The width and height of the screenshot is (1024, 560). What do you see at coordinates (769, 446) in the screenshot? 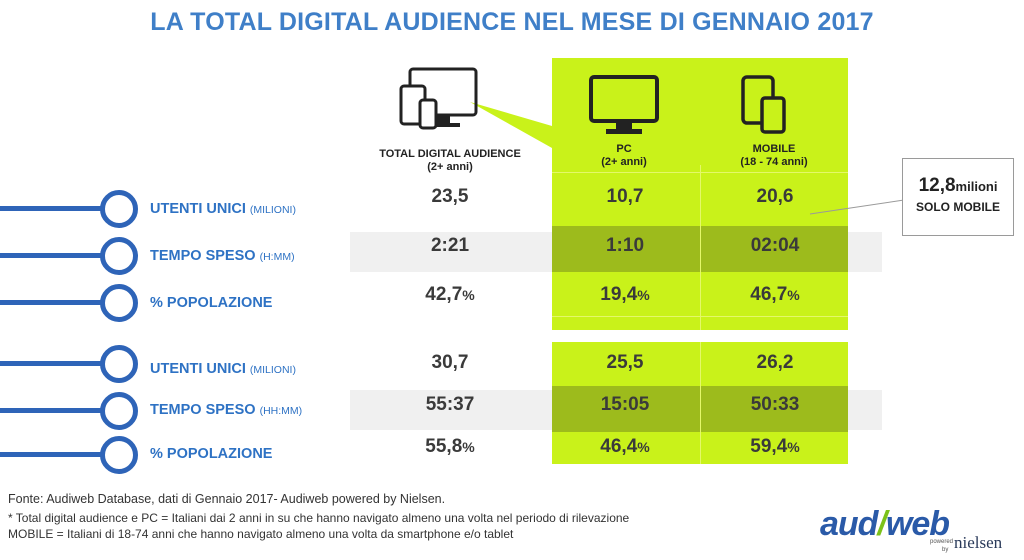
I see `value-number: 59,4` at bounding box center [769, 446].